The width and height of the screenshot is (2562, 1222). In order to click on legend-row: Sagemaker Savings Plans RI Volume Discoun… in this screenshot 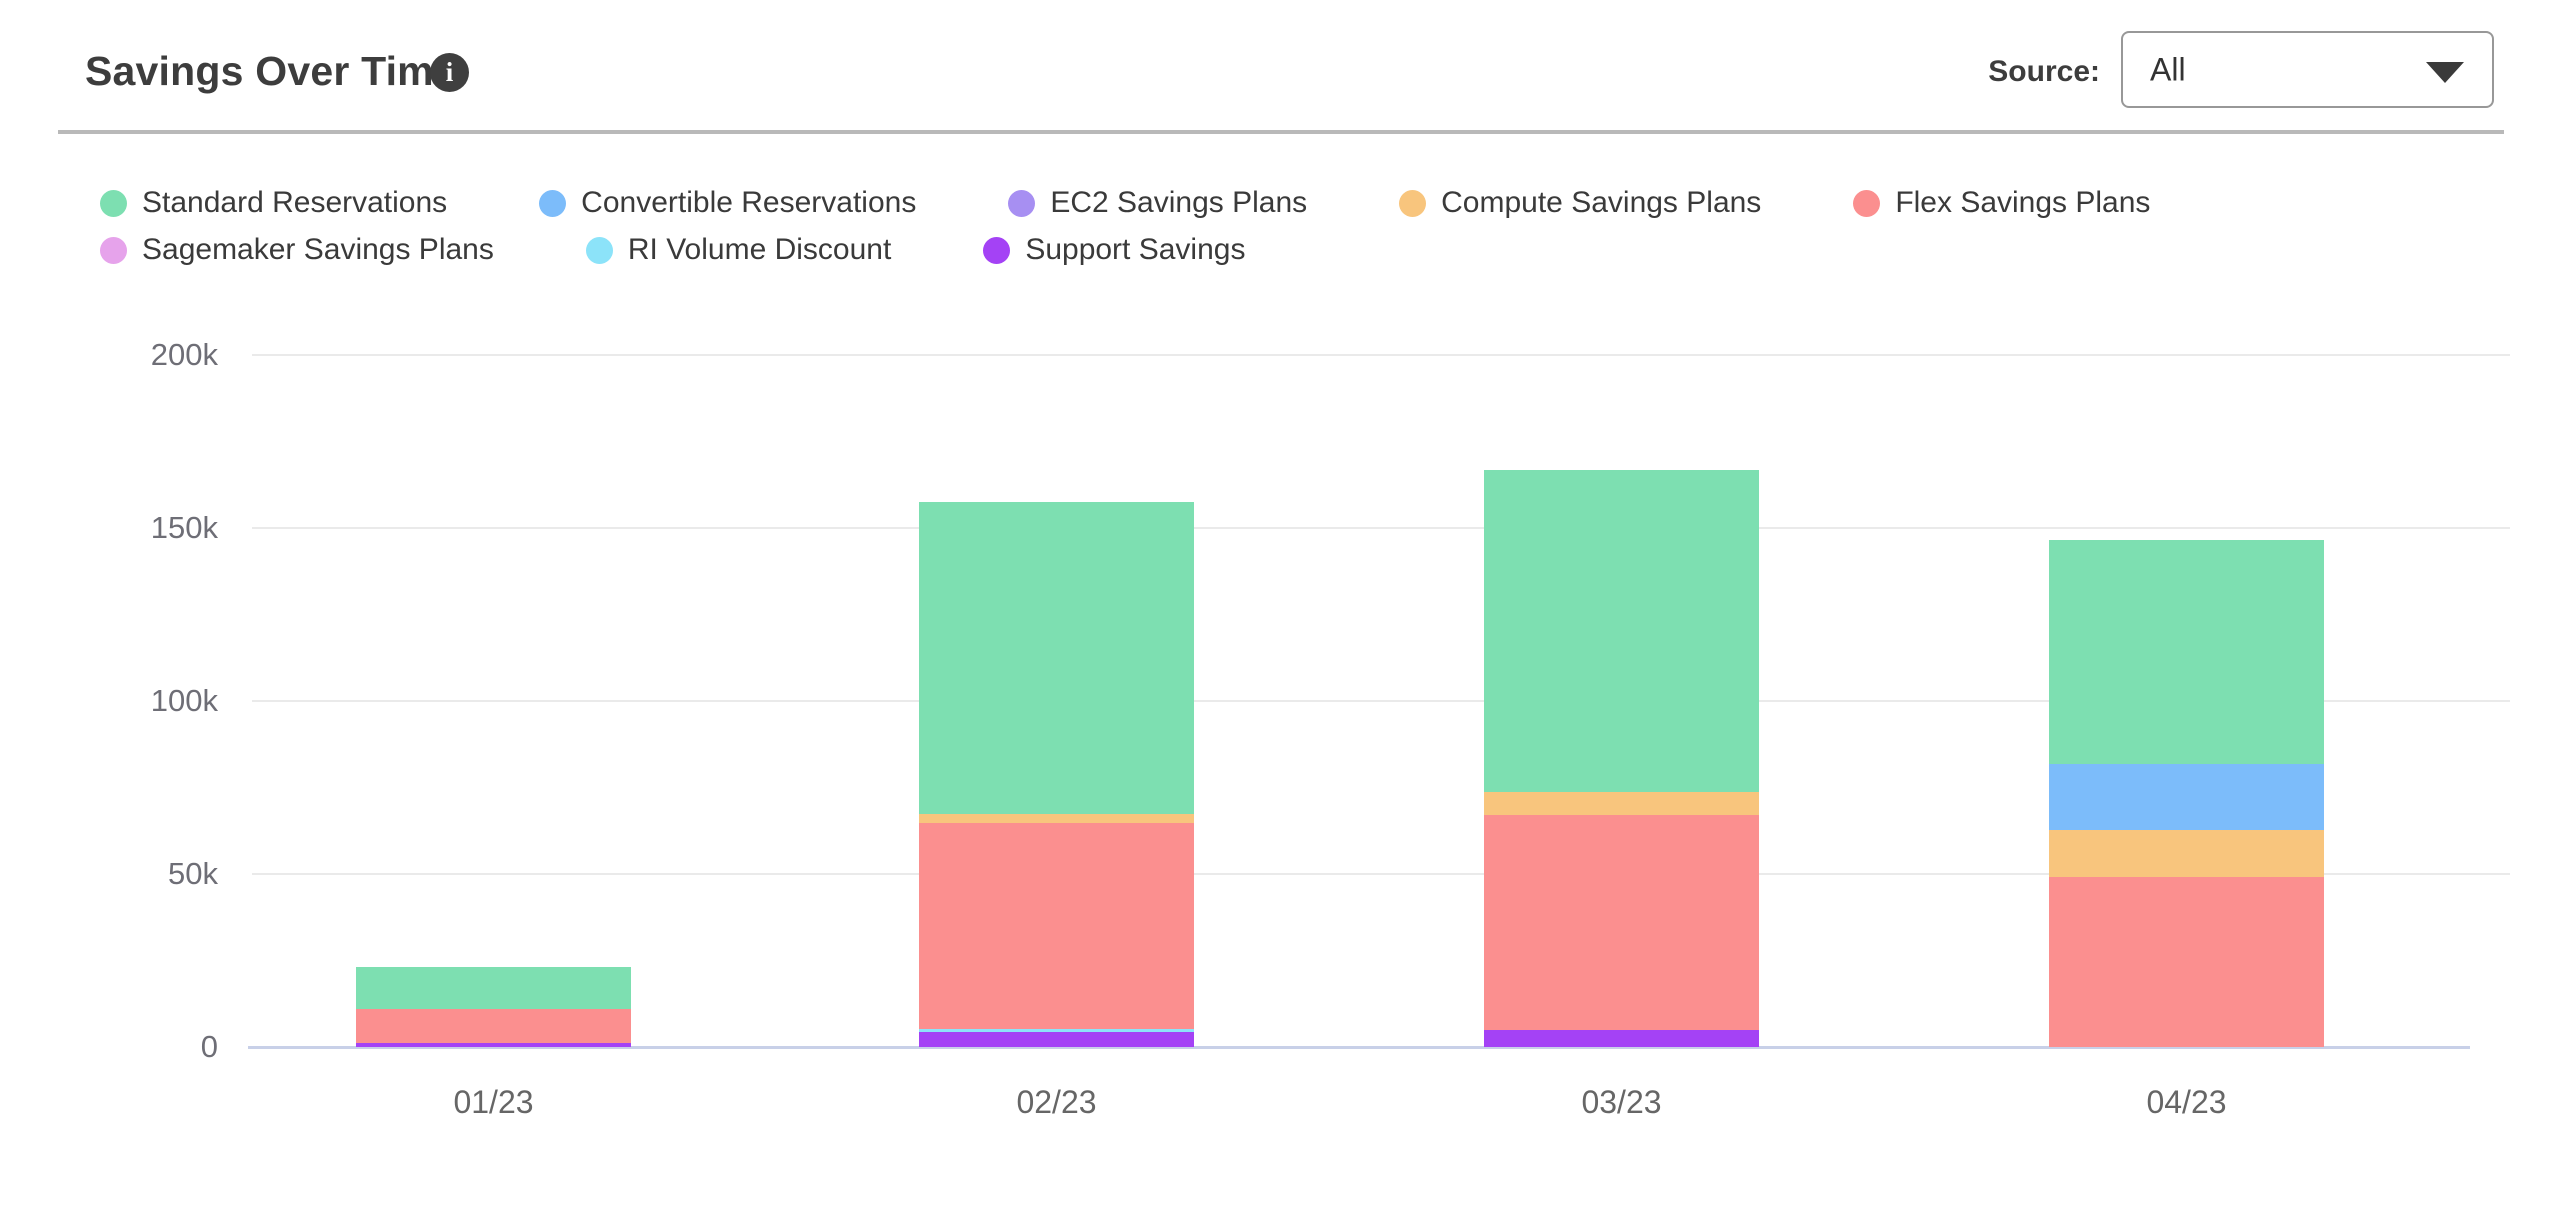, I will do `click(1180, 250)`.